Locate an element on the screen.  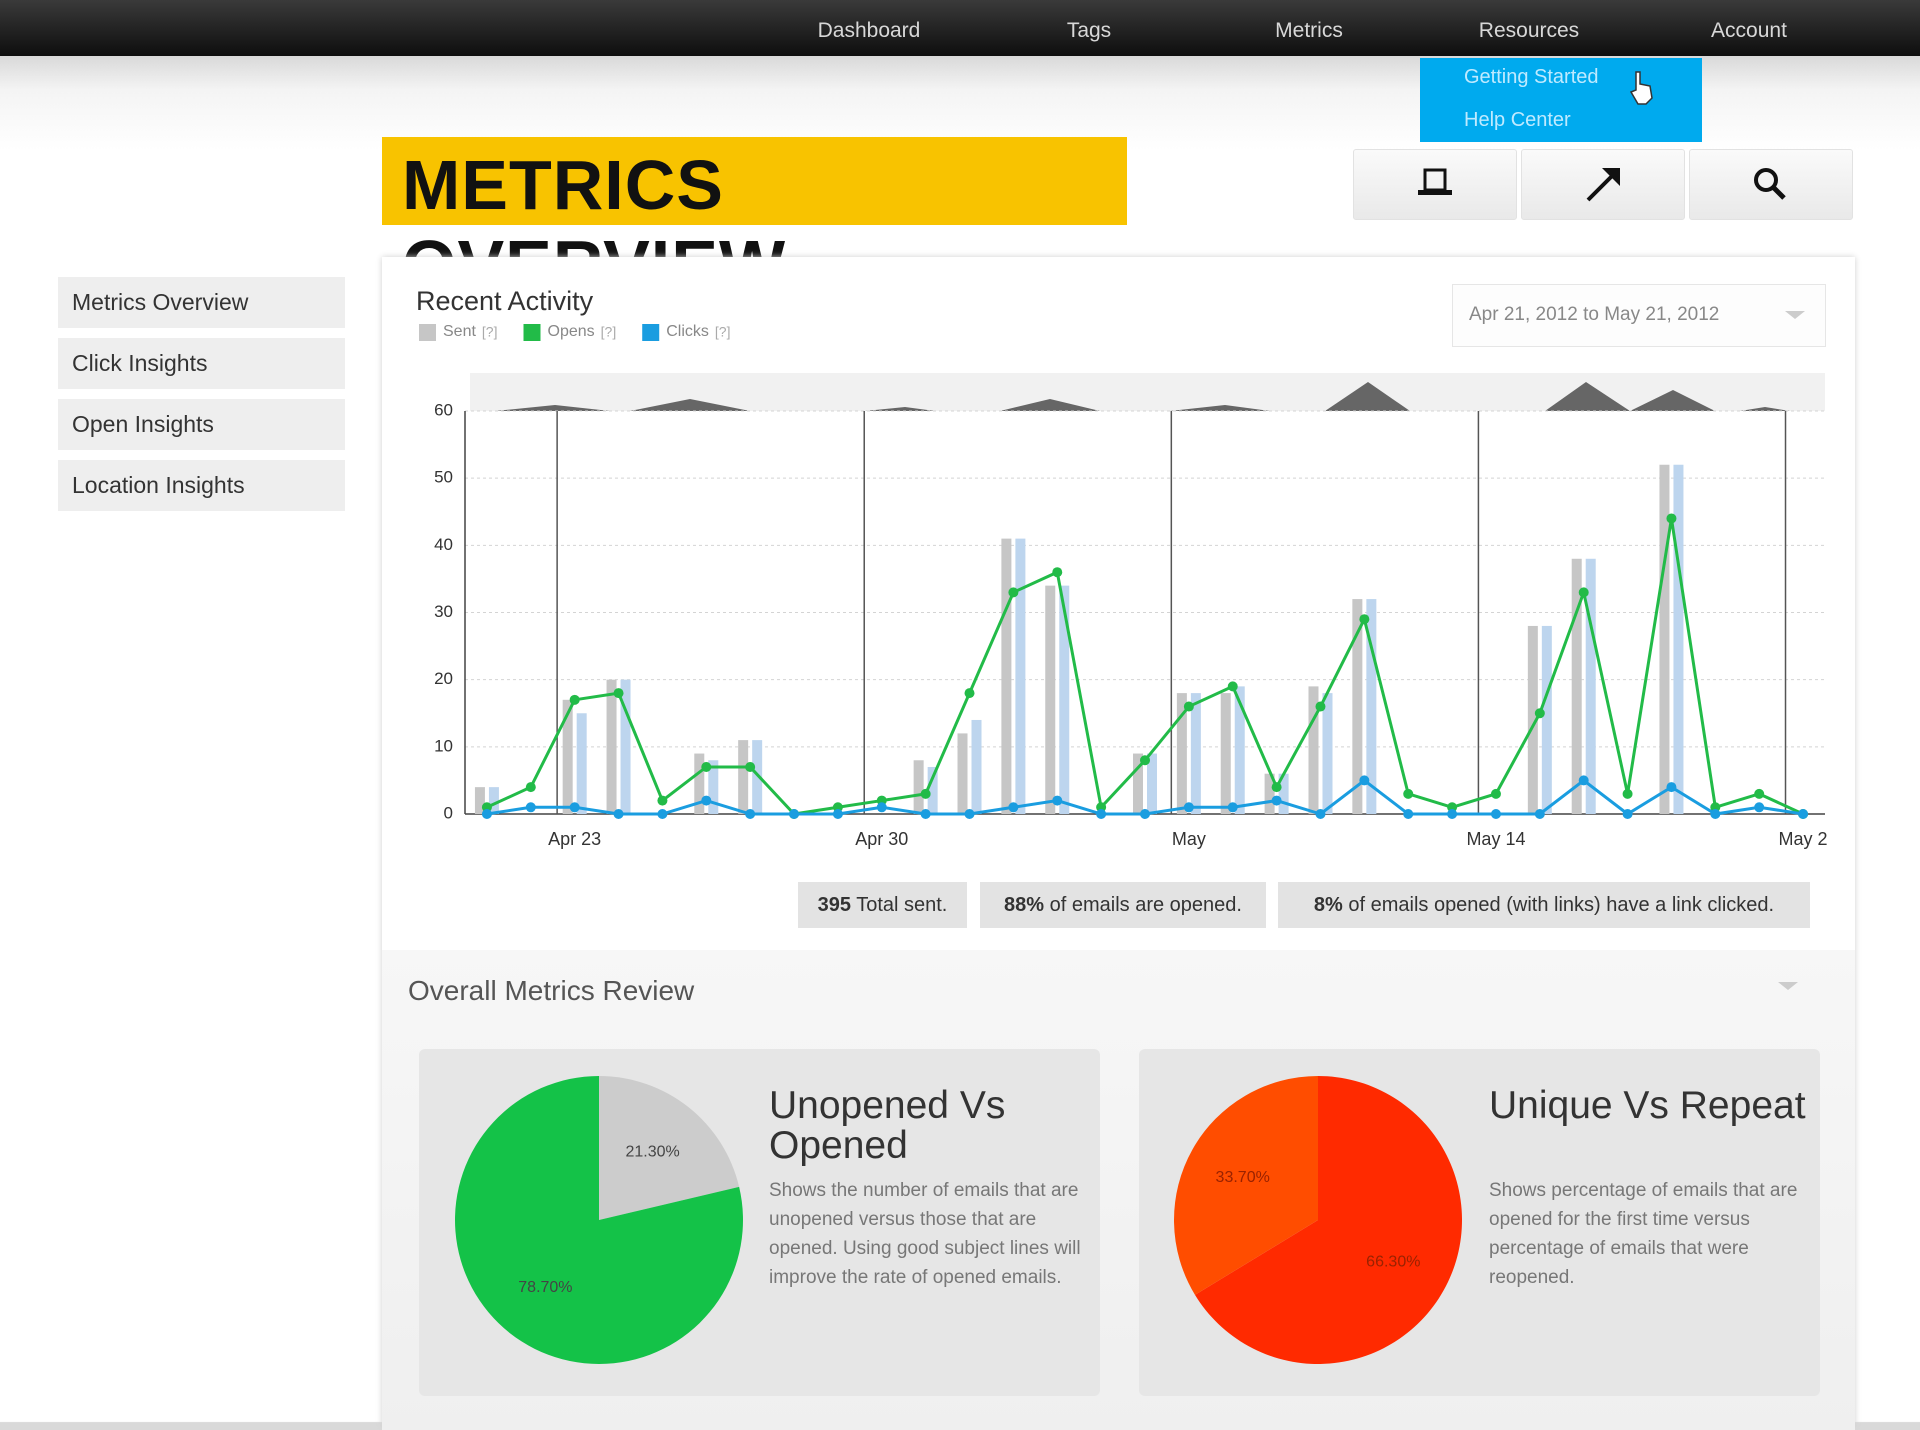
nav-item: Account is located at coordinates (1749, 30).